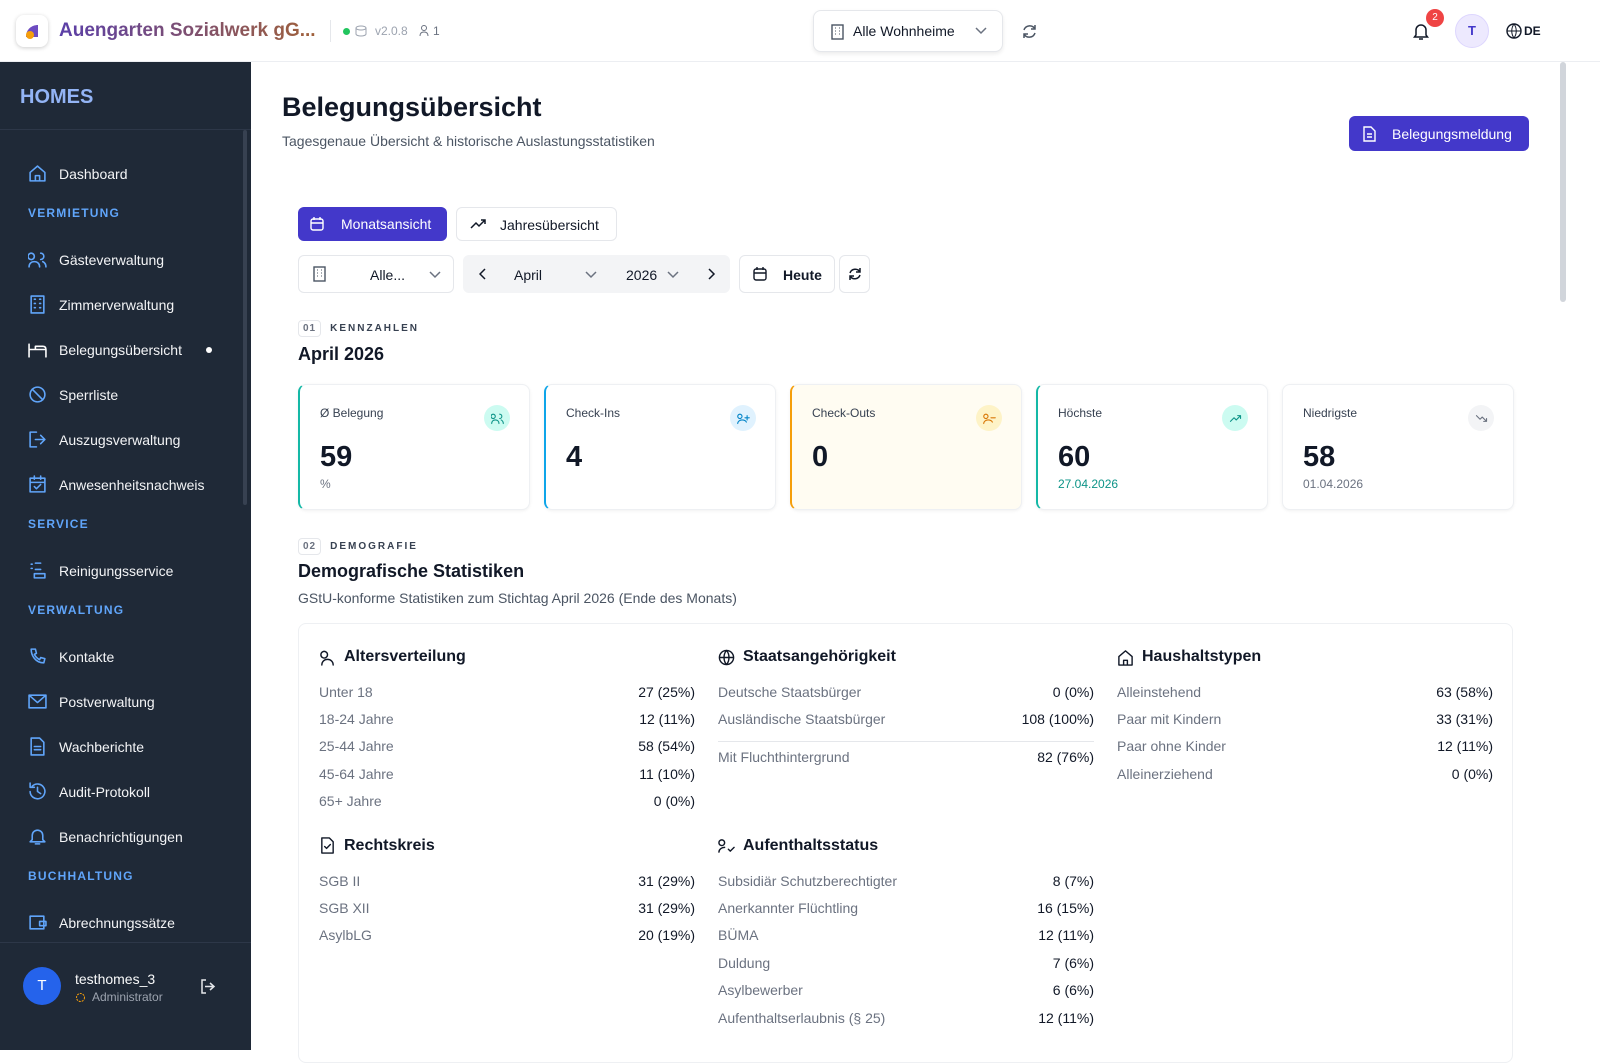 The image size is (1600, 1063). I want to click on logout-button, so click(207, 986).